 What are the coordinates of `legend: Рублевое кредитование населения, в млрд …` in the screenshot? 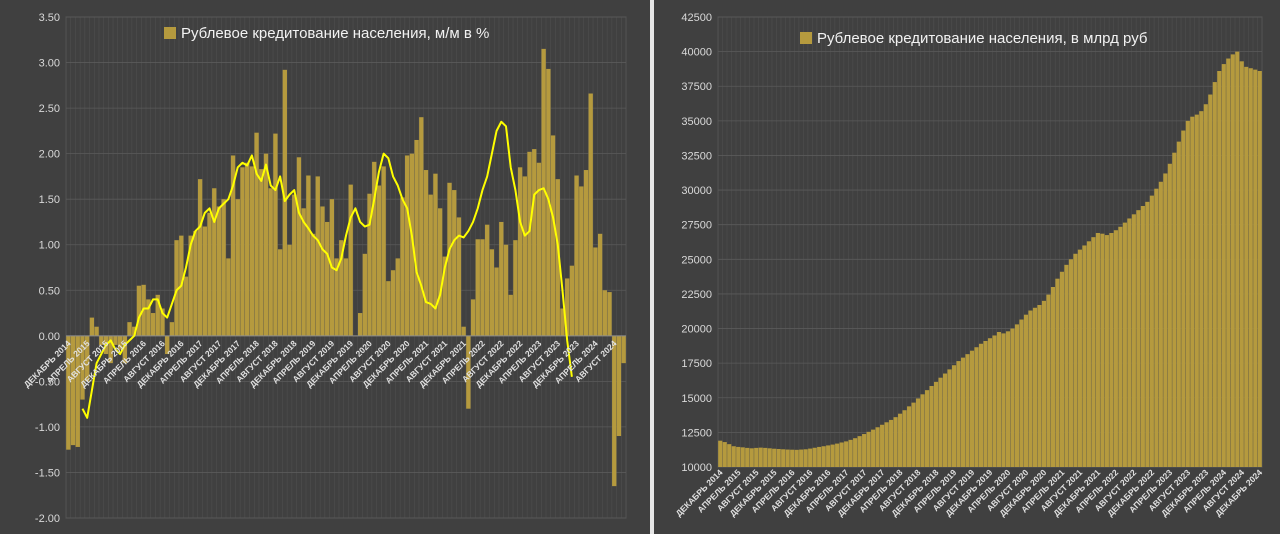 It's located at (973, 38).